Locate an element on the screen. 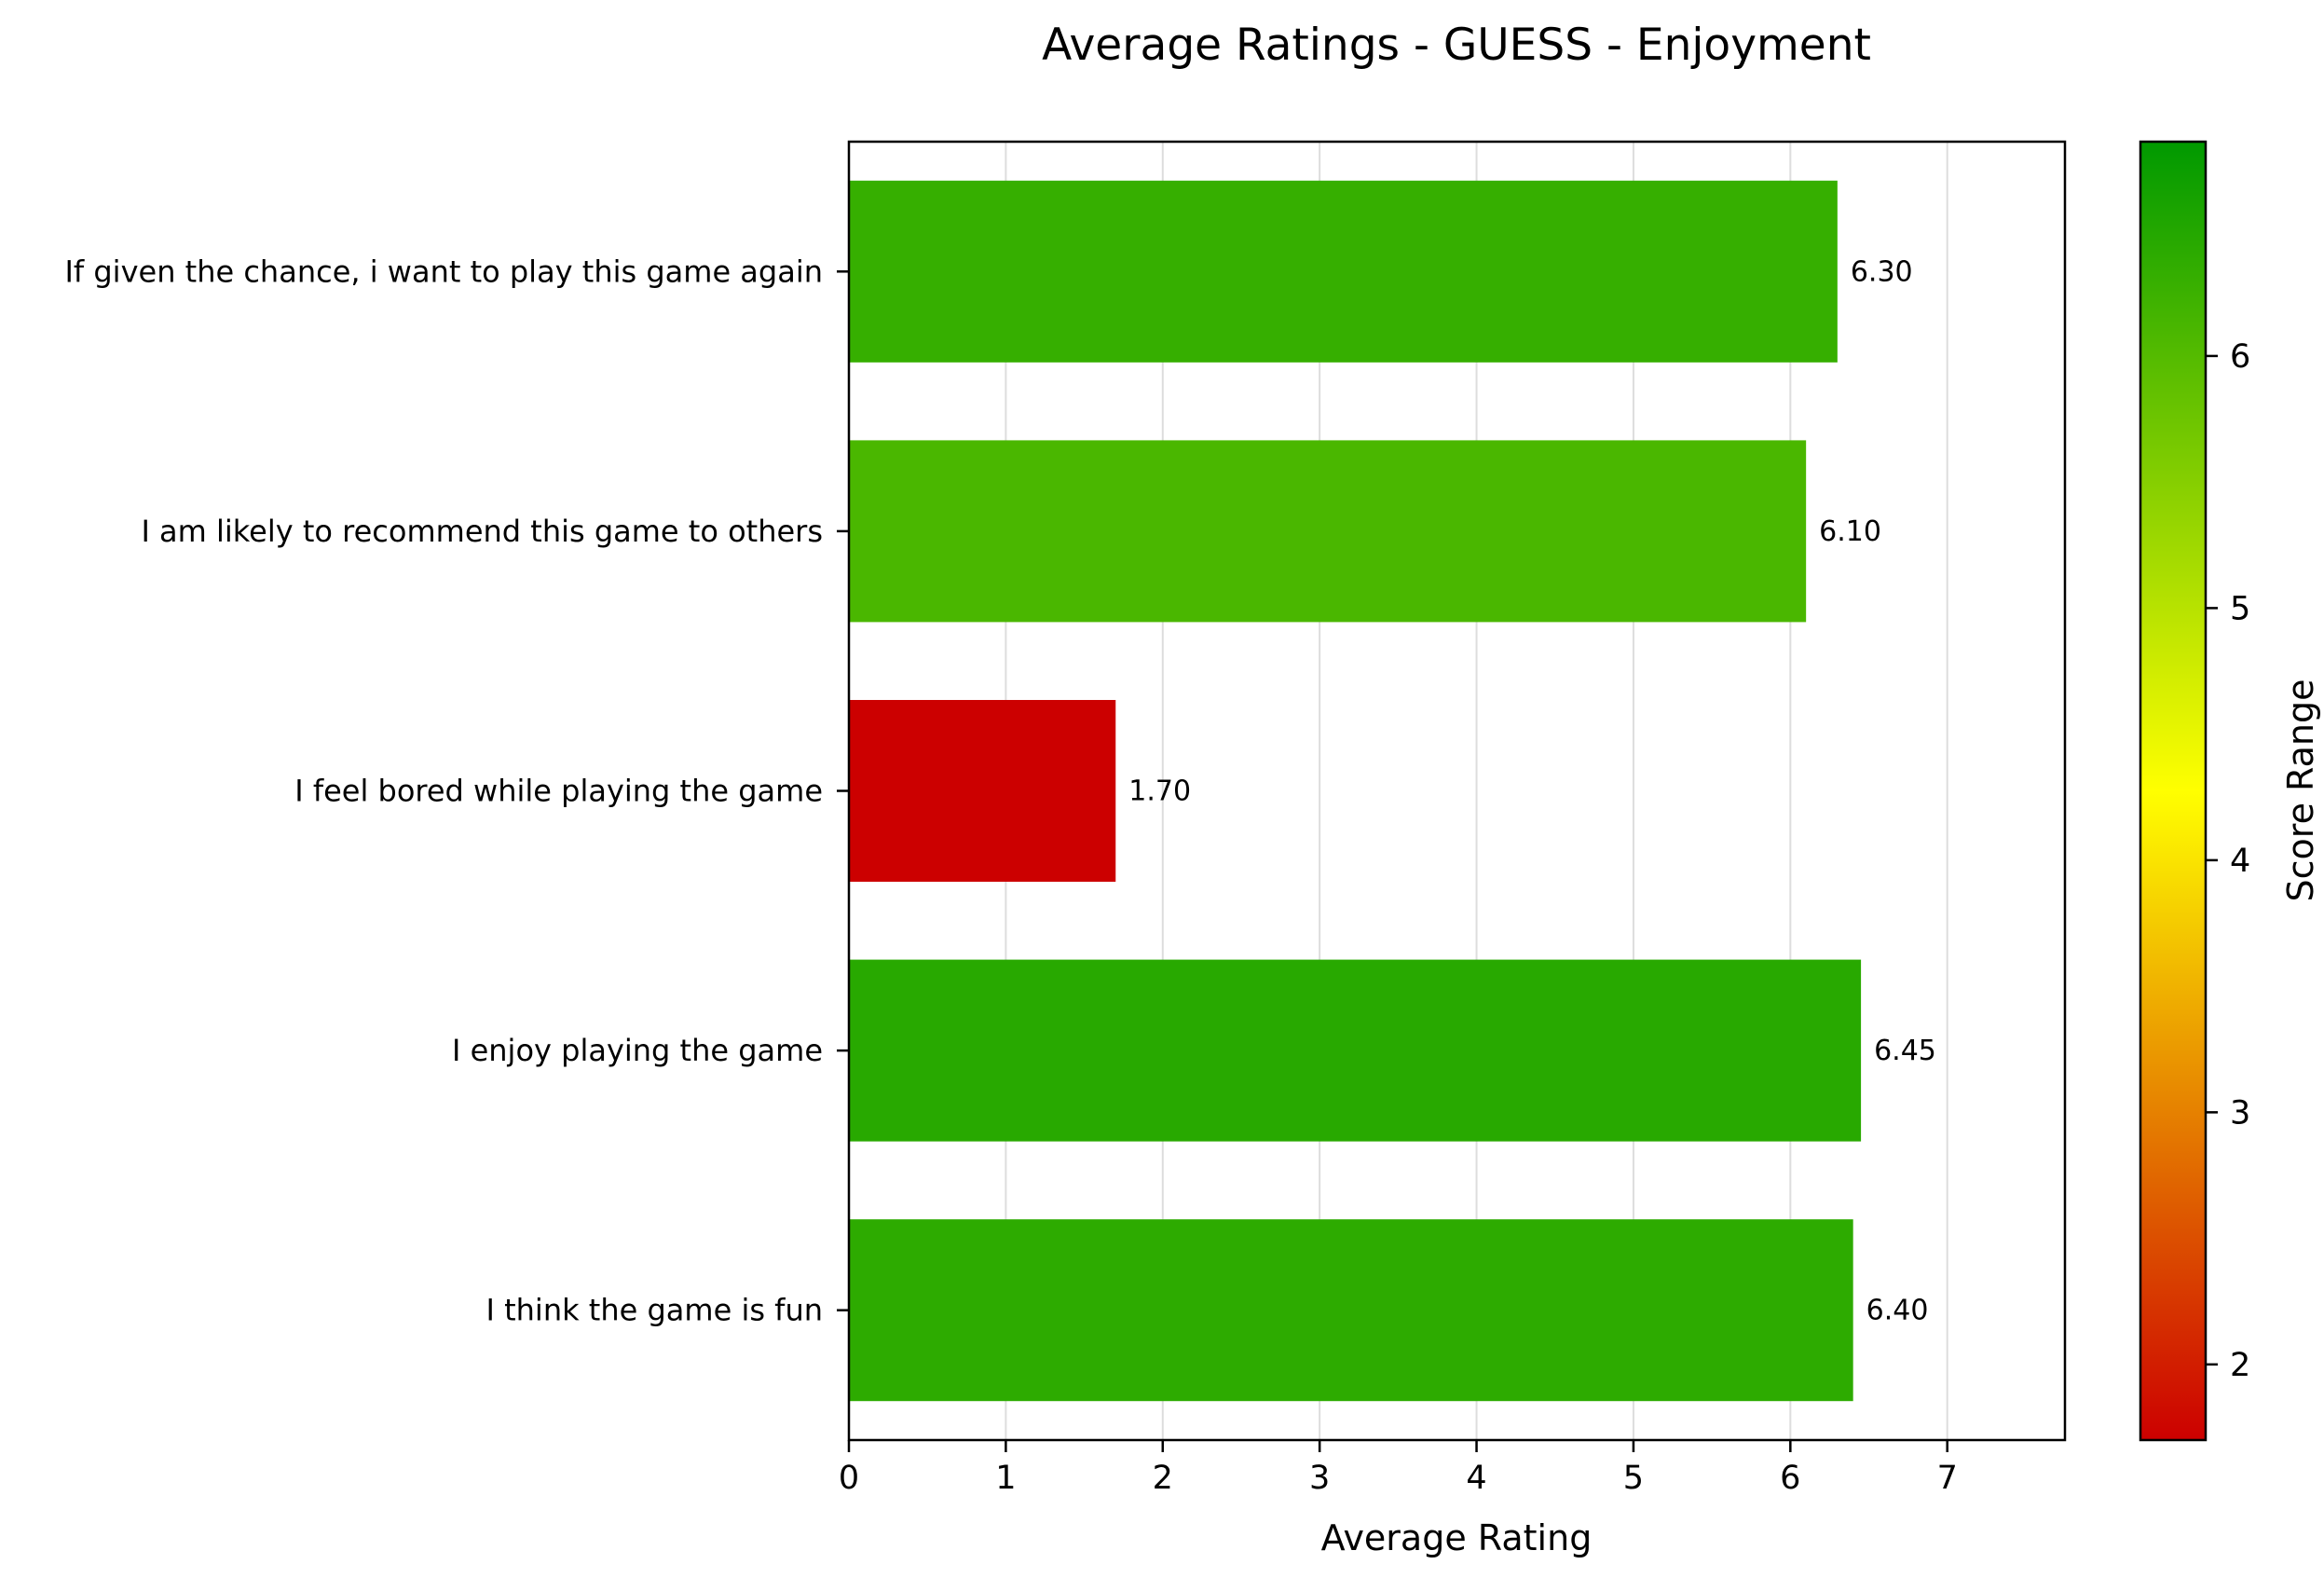 The height and width of the screenshot is (1578, 2324). x-tick-label: 7 is located at coordinates (1947, 1478).